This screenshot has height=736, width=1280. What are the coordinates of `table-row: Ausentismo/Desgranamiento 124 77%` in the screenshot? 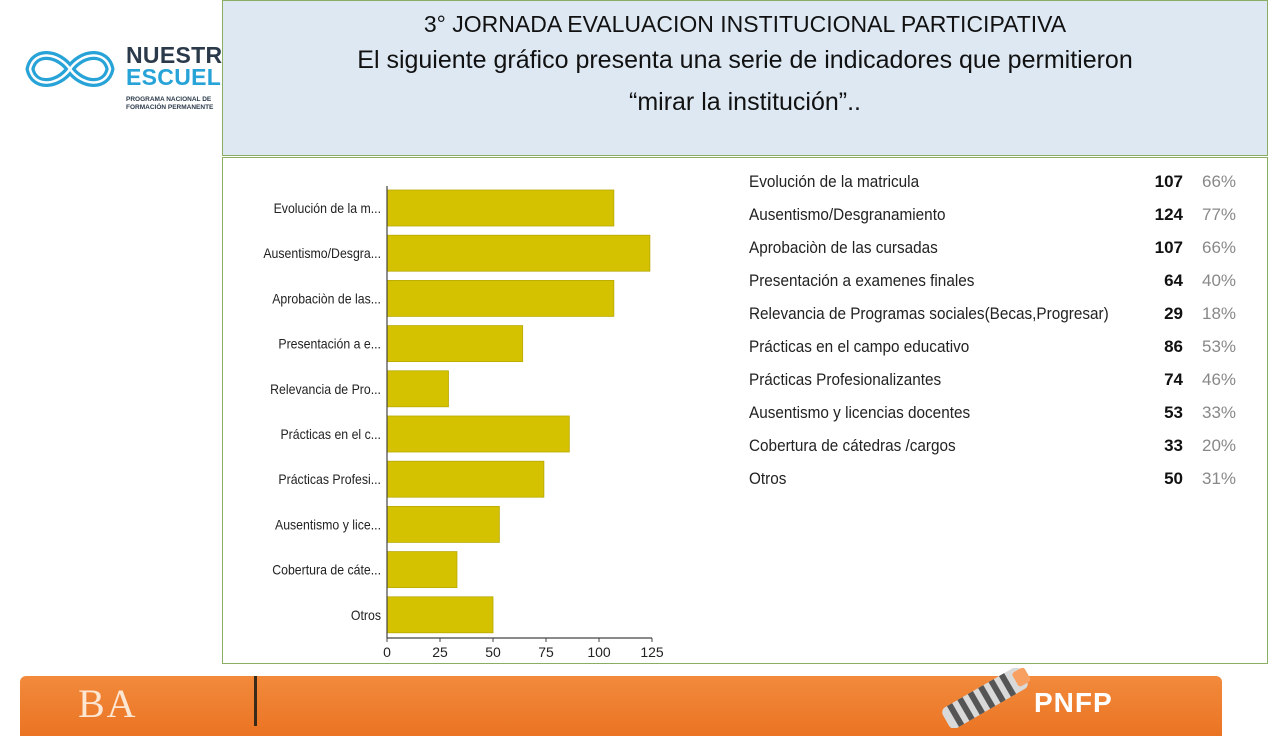 It's located at (999, 219).